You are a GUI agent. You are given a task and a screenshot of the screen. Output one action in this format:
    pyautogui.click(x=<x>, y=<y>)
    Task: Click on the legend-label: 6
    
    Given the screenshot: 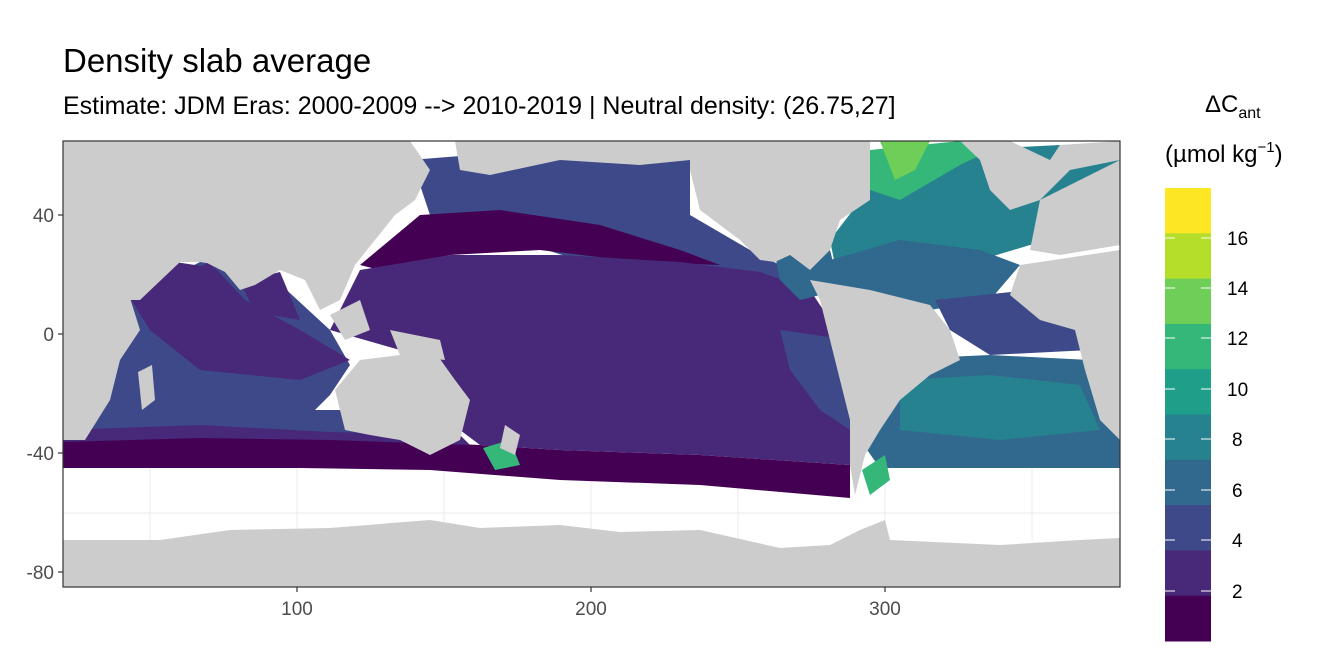 What is the action you would take?
    pyautogui.click(x=1237, y=491)
    